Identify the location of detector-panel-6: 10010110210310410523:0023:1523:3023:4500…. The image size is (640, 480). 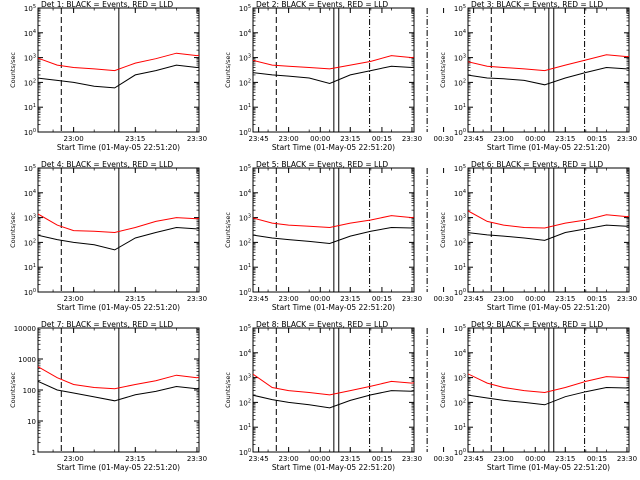
(538, 236).